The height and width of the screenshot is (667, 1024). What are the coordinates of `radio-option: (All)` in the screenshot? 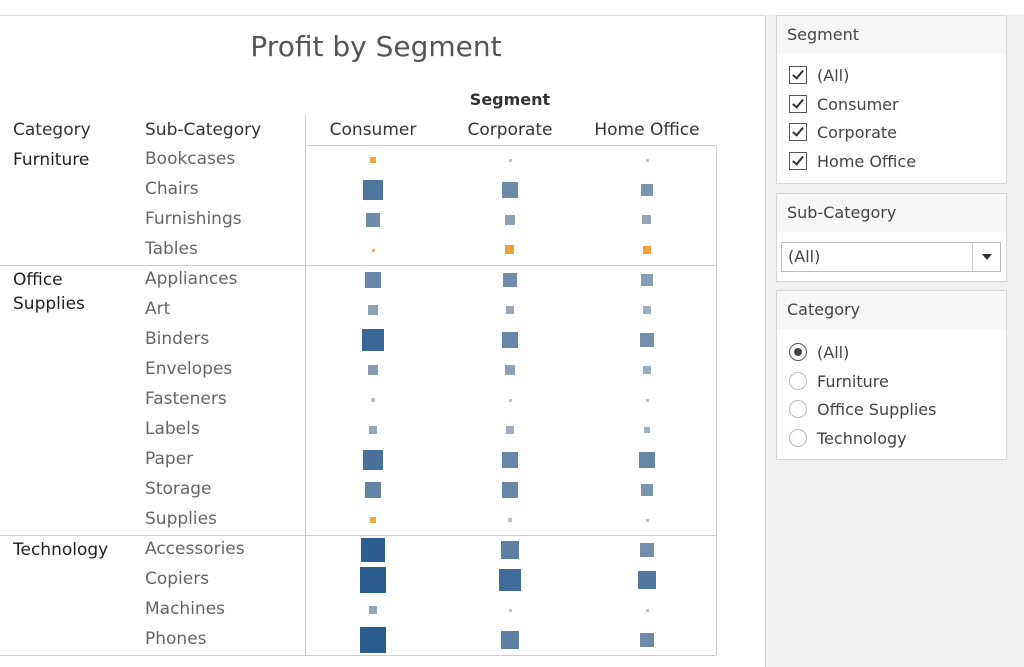 It's located at (819, 353).